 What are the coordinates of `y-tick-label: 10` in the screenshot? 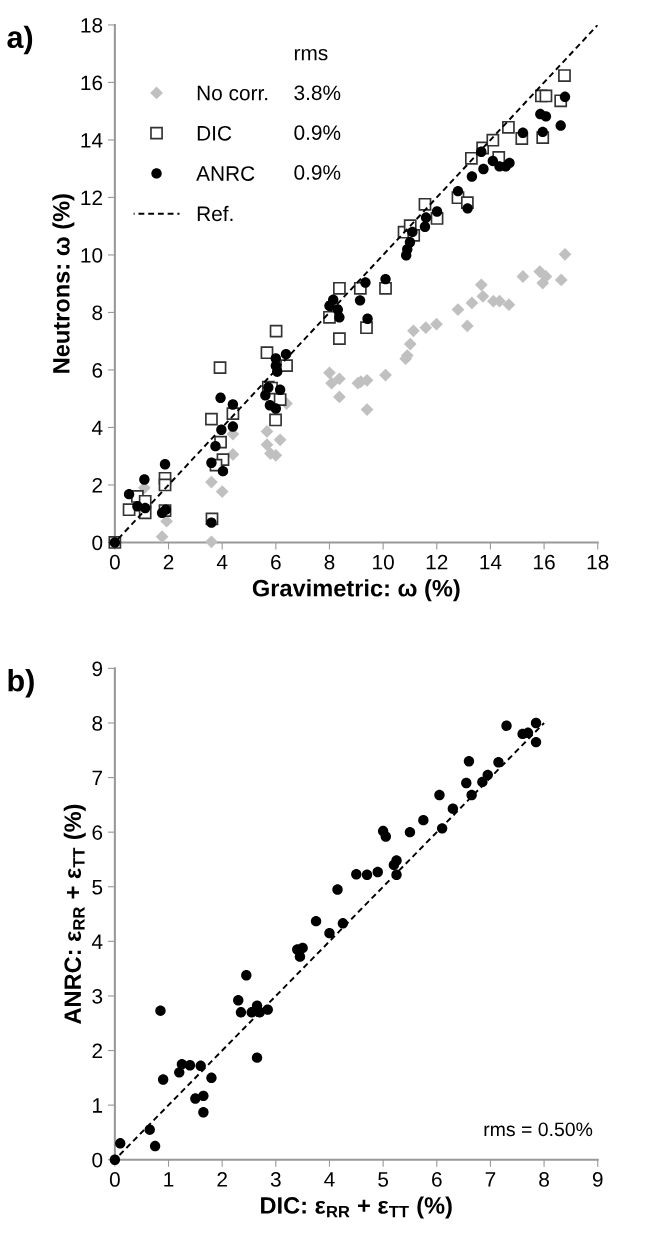 It's located at (92, 255).